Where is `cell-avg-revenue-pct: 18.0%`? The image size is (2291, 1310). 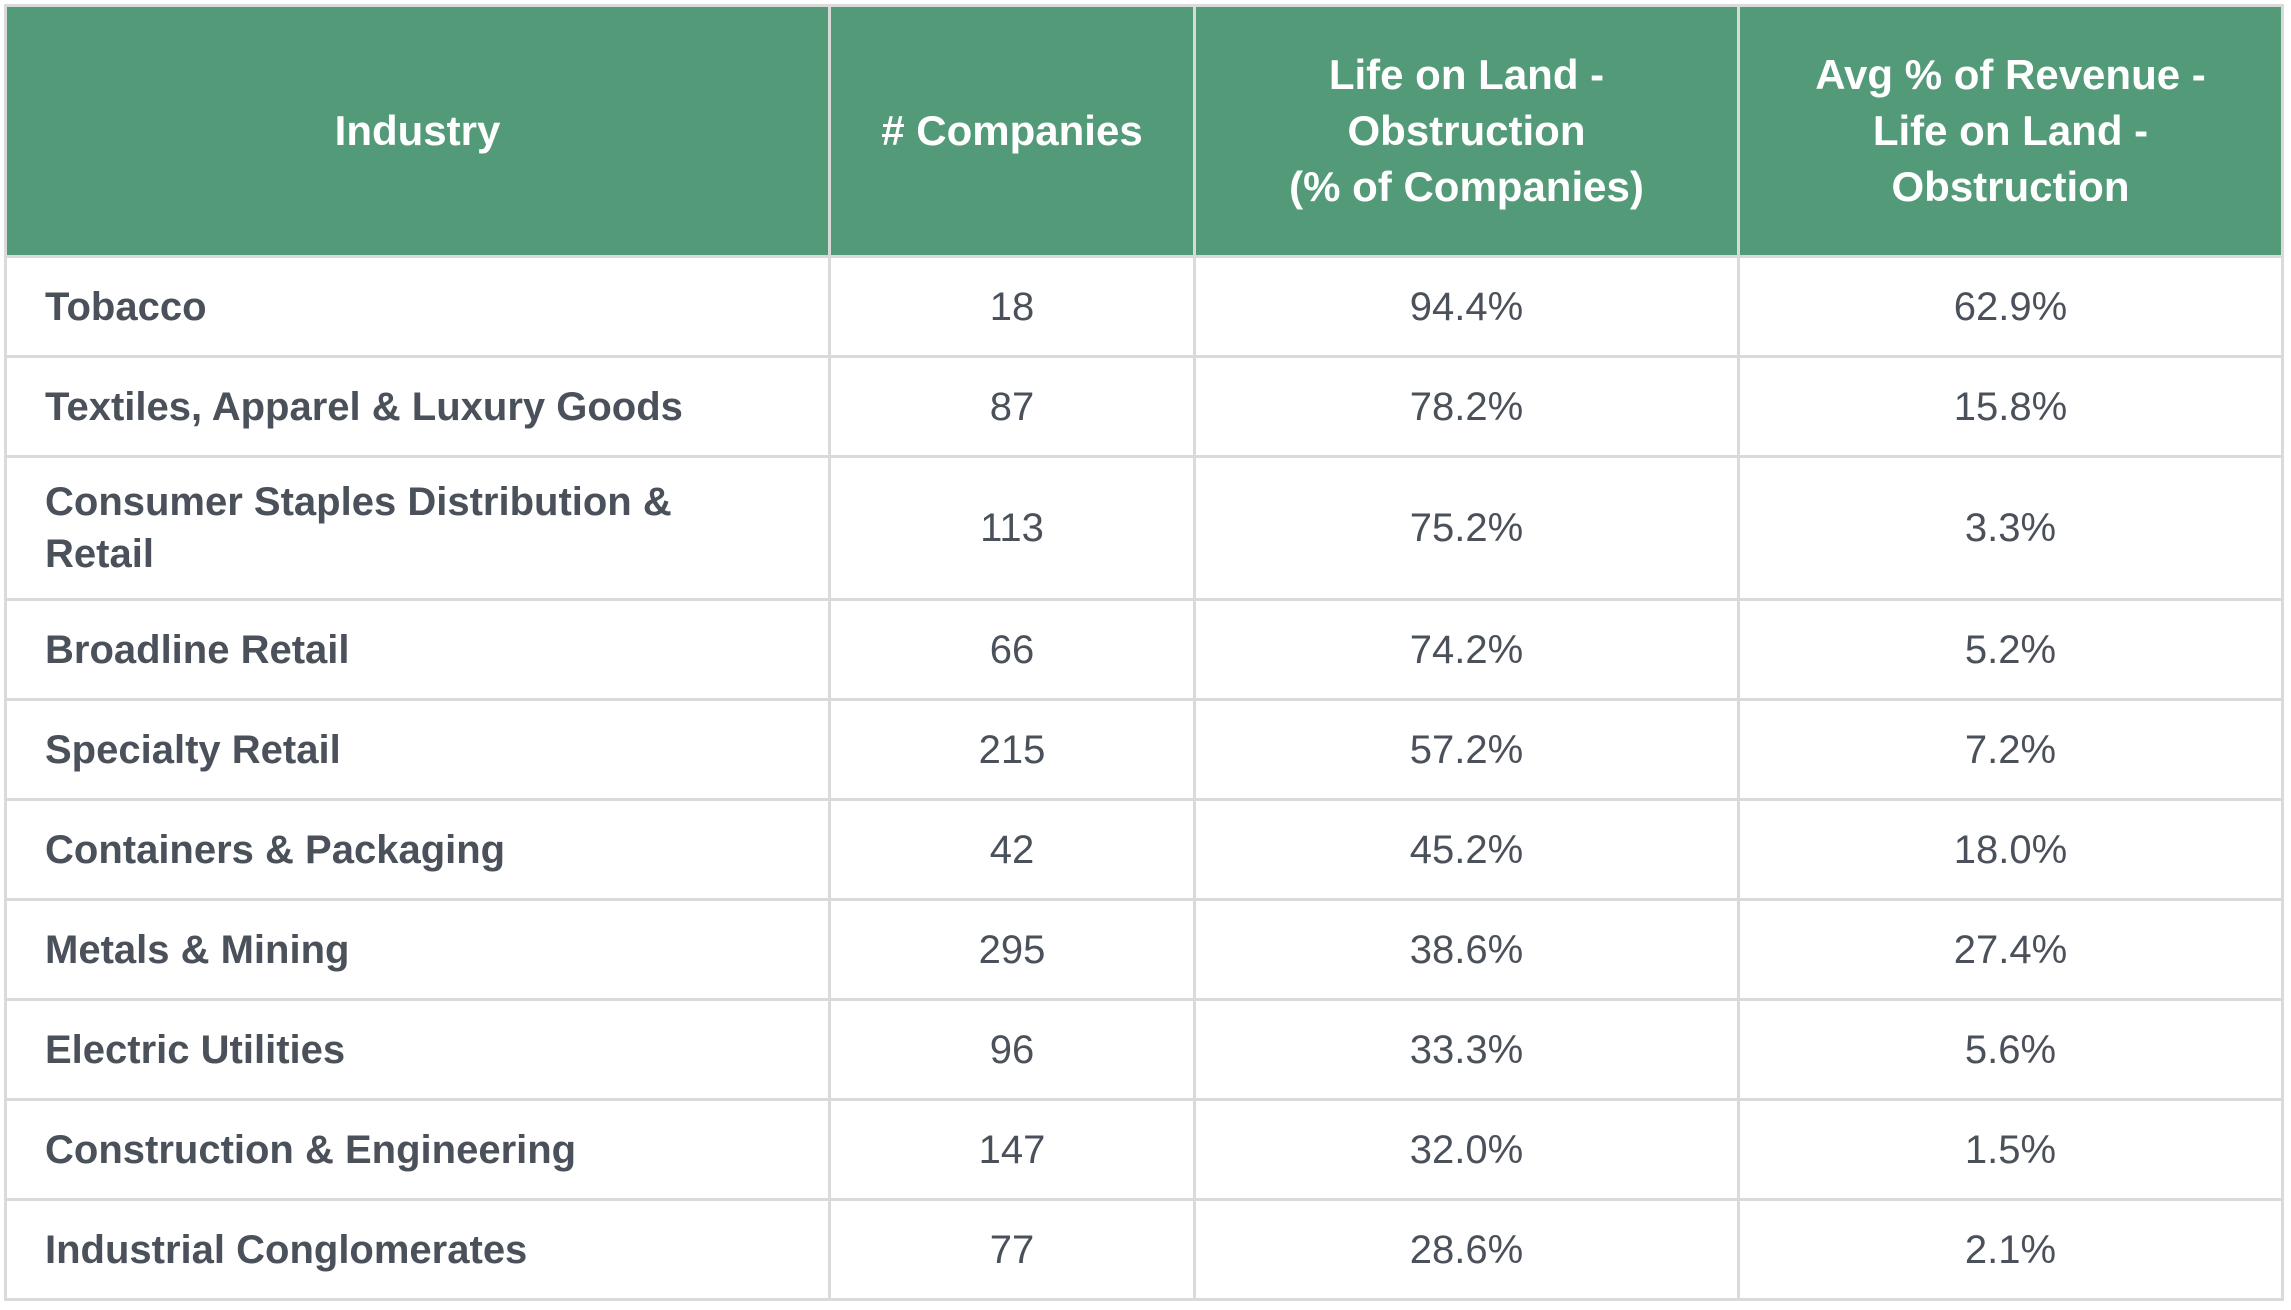 cell-avg-revenue-pct: 18.0% is located at coordinates (2010, 849).